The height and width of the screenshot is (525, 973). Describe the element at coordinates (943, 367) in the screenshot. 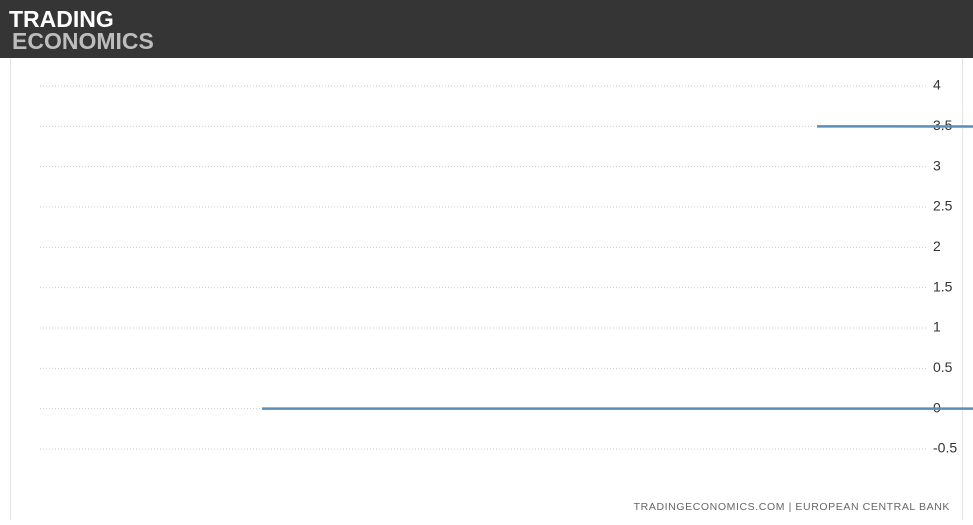

I see `y-tick-label: 0.5` at that location.